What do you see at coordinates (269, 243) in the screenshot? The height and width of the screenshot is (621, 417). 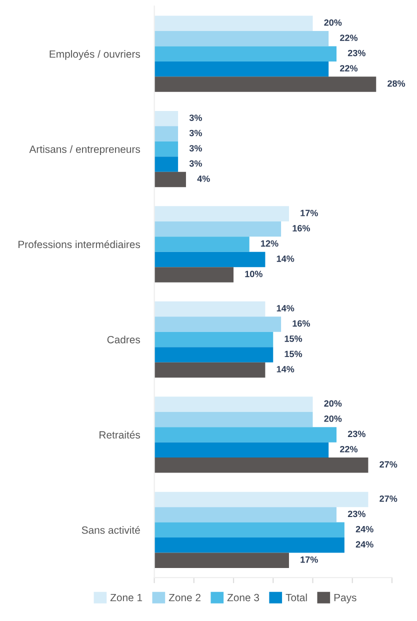 I see `data-label: 12%` at bounding box center [269, 243].